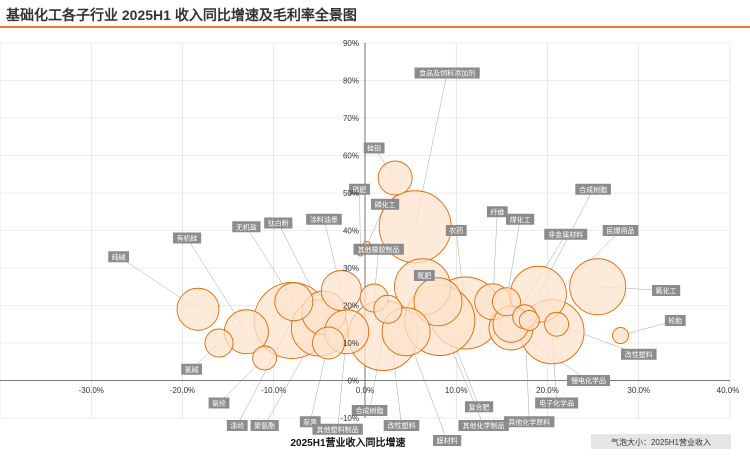  I want to click on bubble-label: 煤化工, so click(520, 219).